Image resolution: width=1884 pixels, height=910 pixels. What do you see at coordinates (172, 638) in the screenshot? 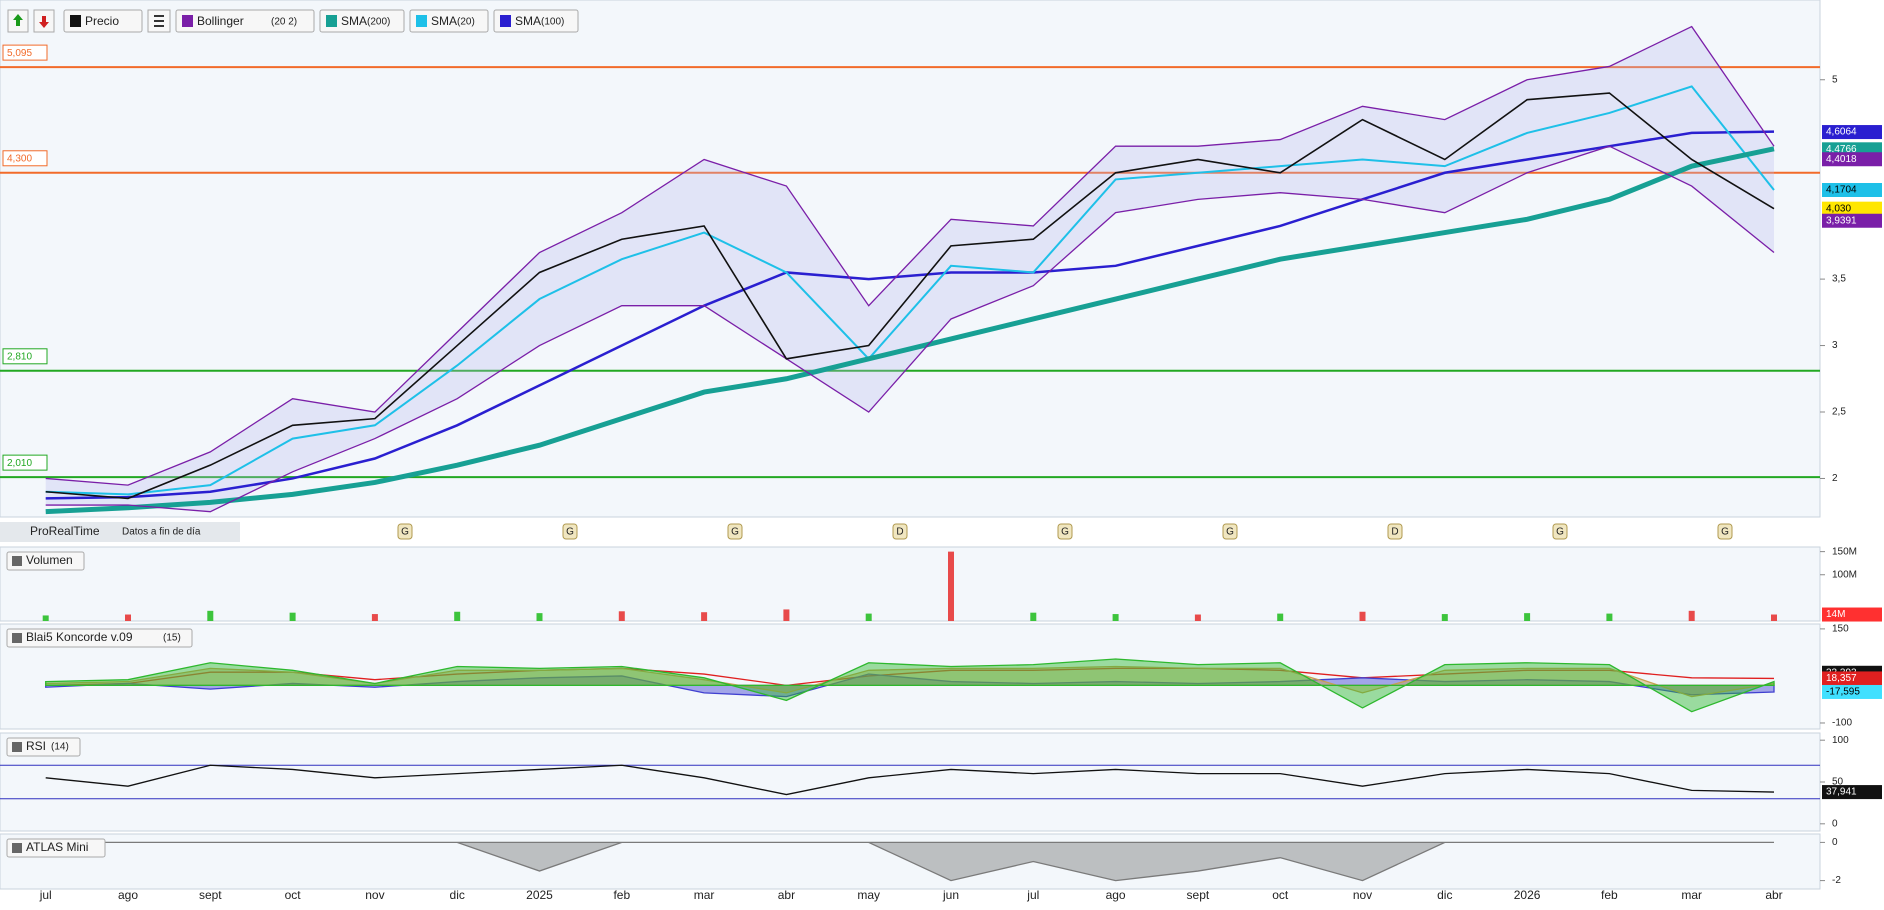
I see `panel-label-params: (15)` at bounding box center [172, 638].